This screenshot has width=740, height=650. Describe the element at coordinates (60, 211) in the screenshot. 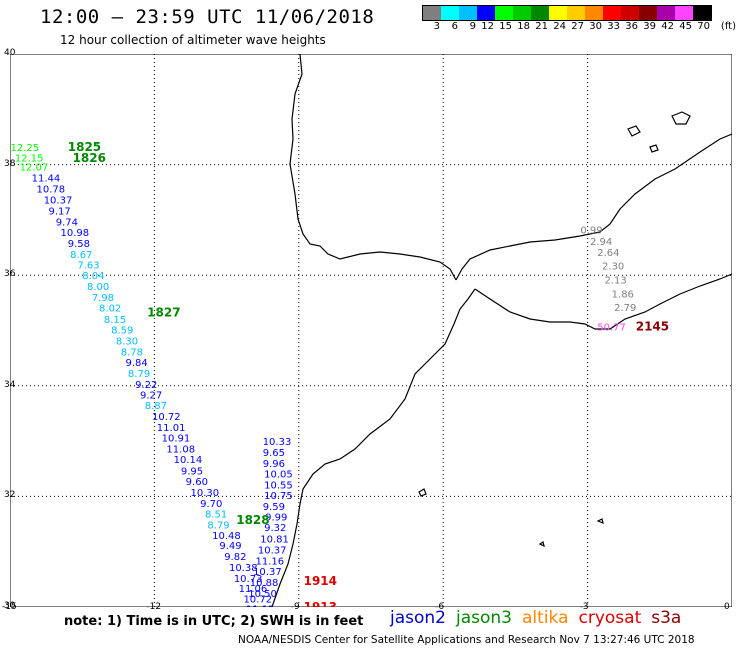

I see `wave-height-label: 9.17` at that location.